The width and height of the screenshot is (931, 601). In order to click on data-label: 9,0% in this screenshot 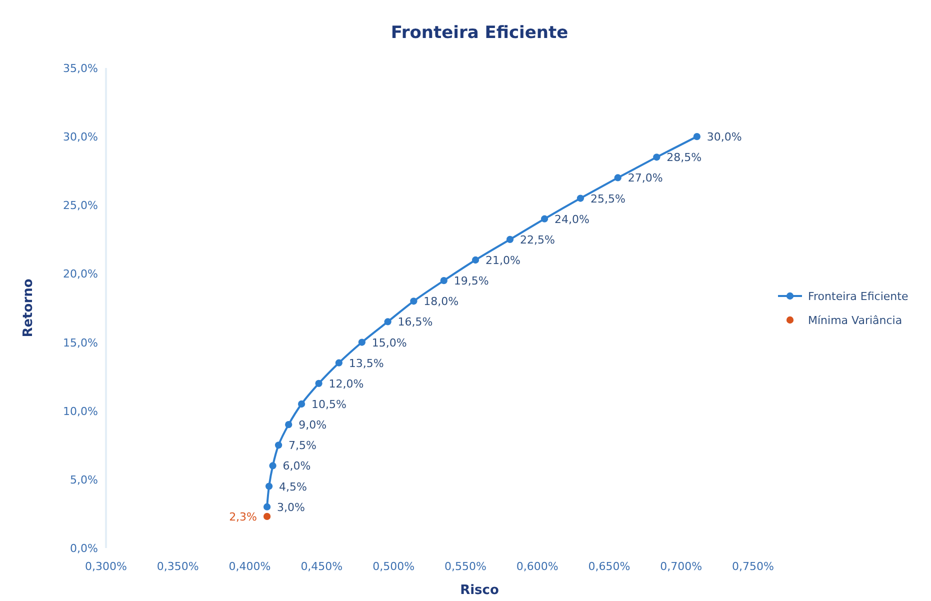, I will do `click(312, 425)`.